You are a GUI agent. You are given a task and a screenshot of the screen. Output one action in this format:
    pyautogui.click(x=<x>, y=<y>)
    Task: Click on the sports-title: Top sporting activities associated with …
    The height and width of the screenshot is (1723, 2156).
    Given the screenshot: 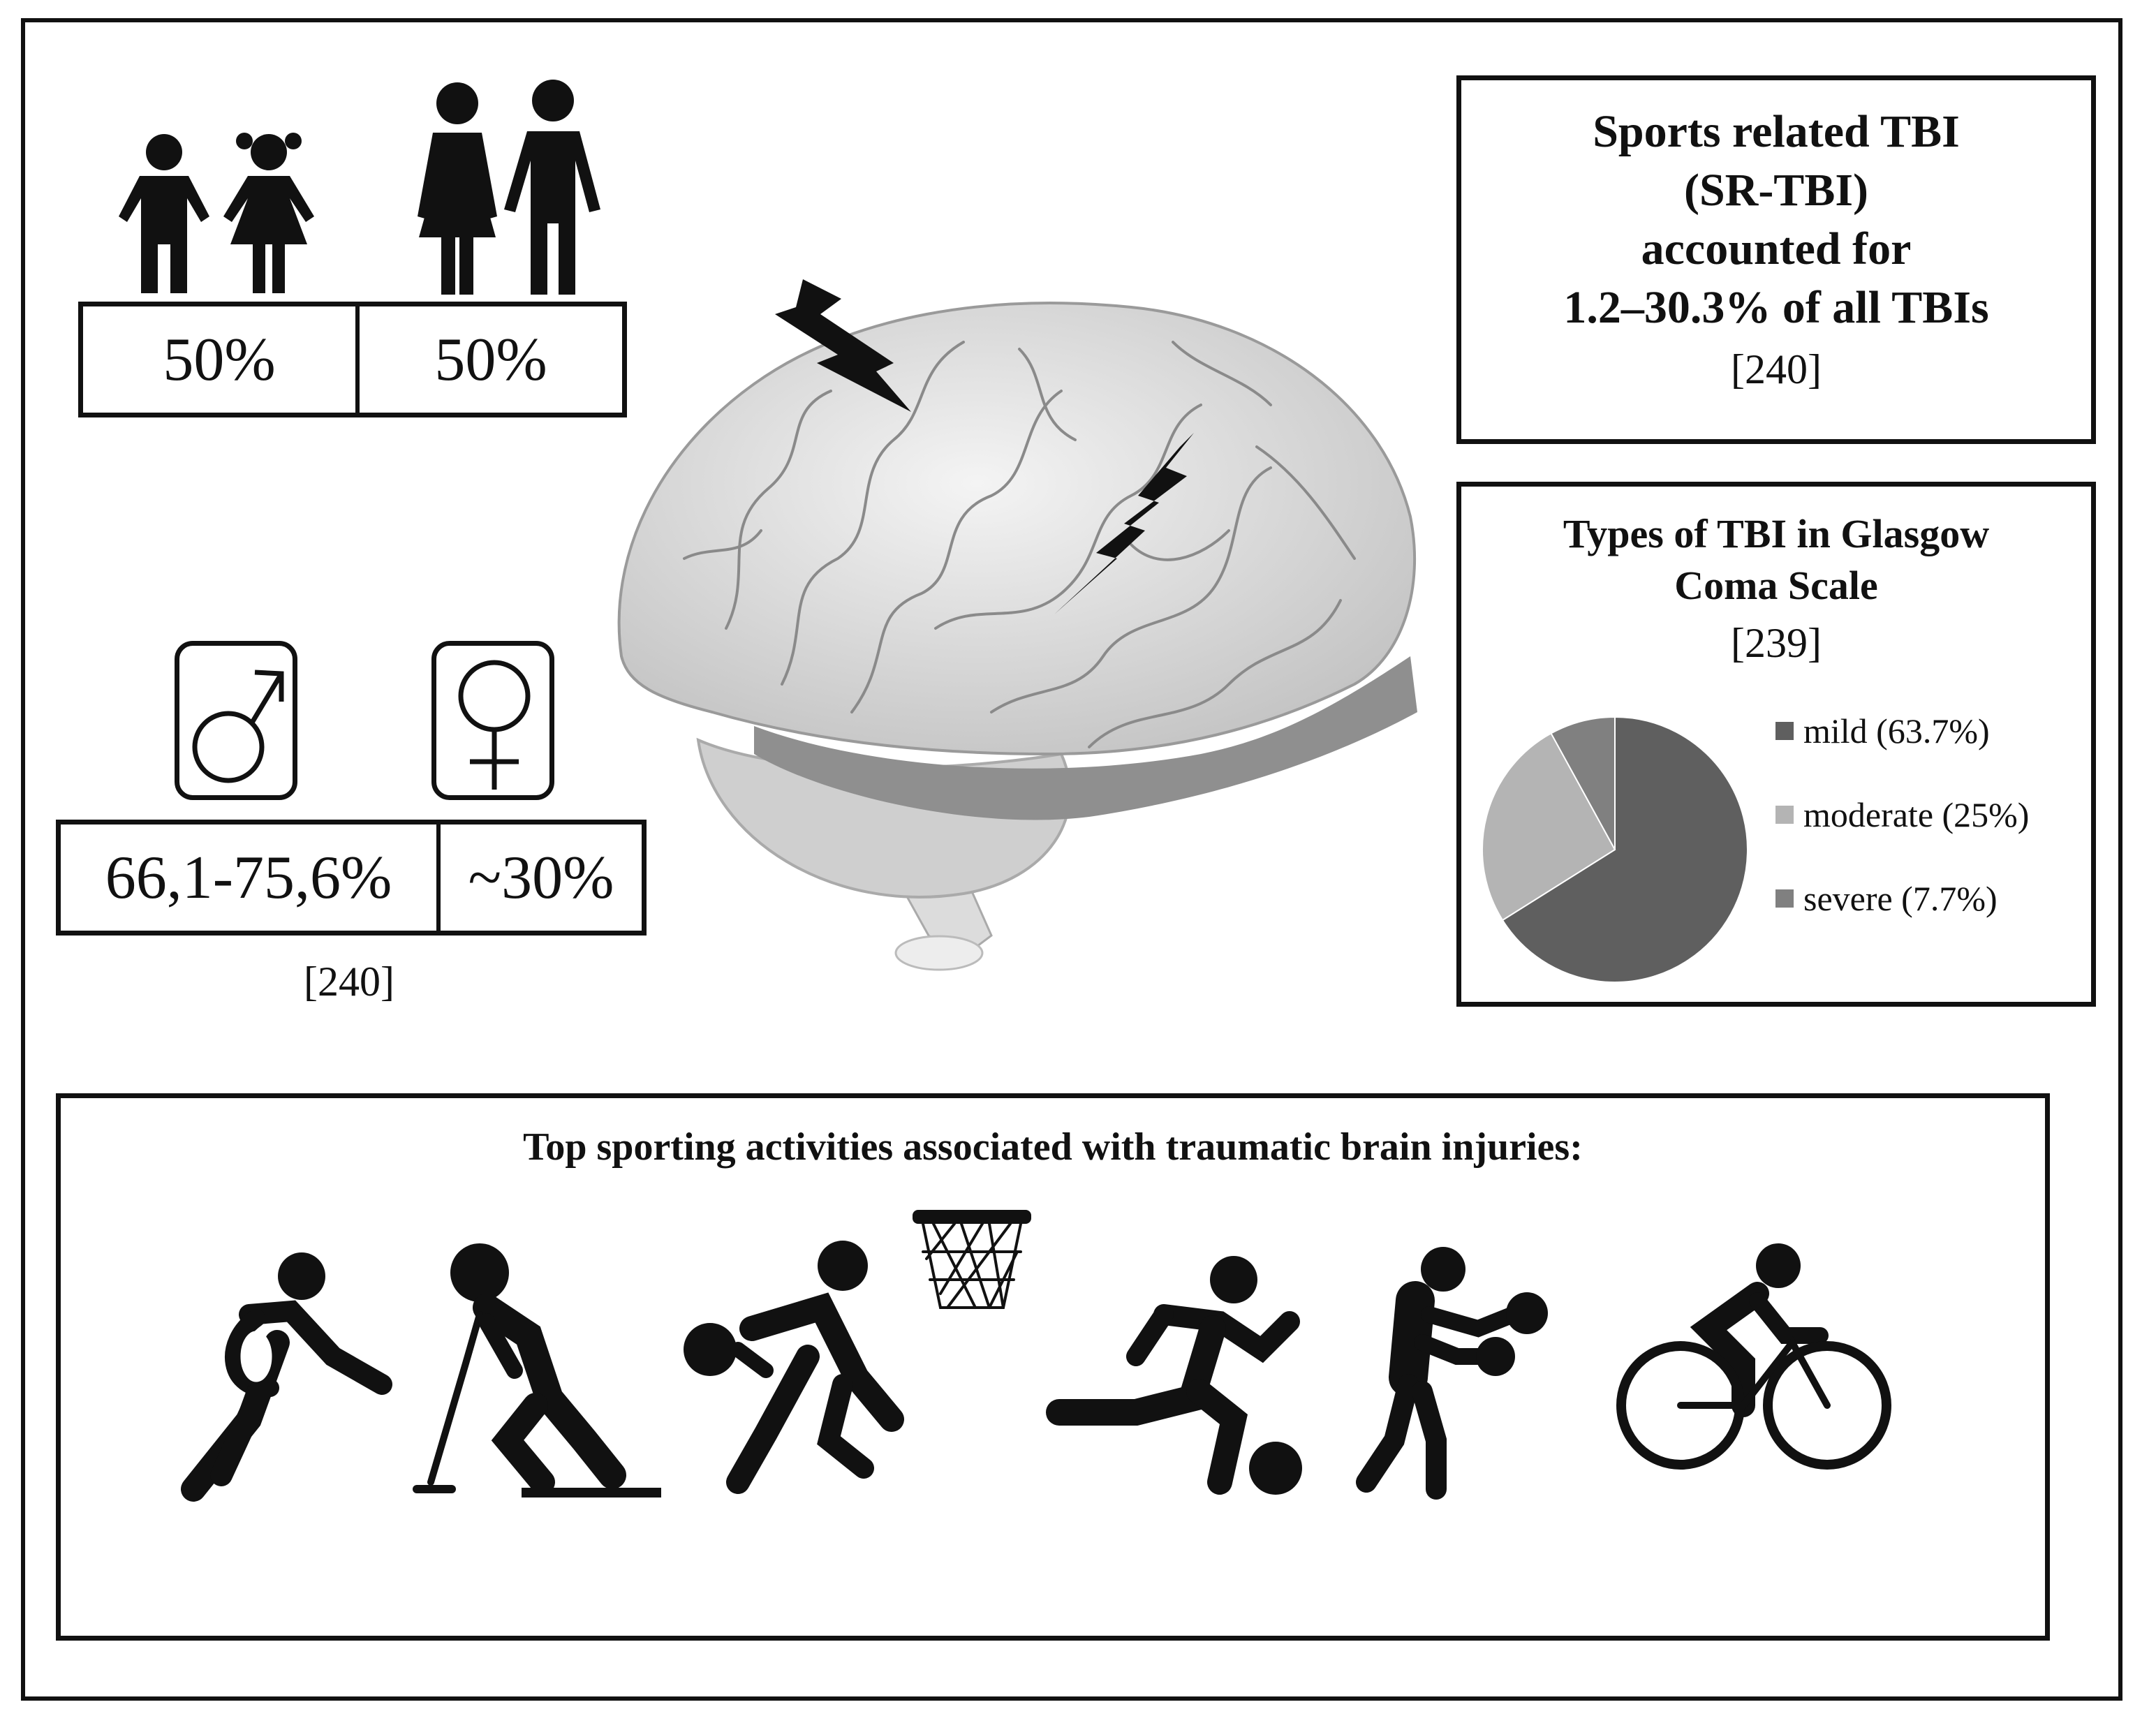 What is the action you would take?
    pyautogui.click(x=1053, y=1147)
    